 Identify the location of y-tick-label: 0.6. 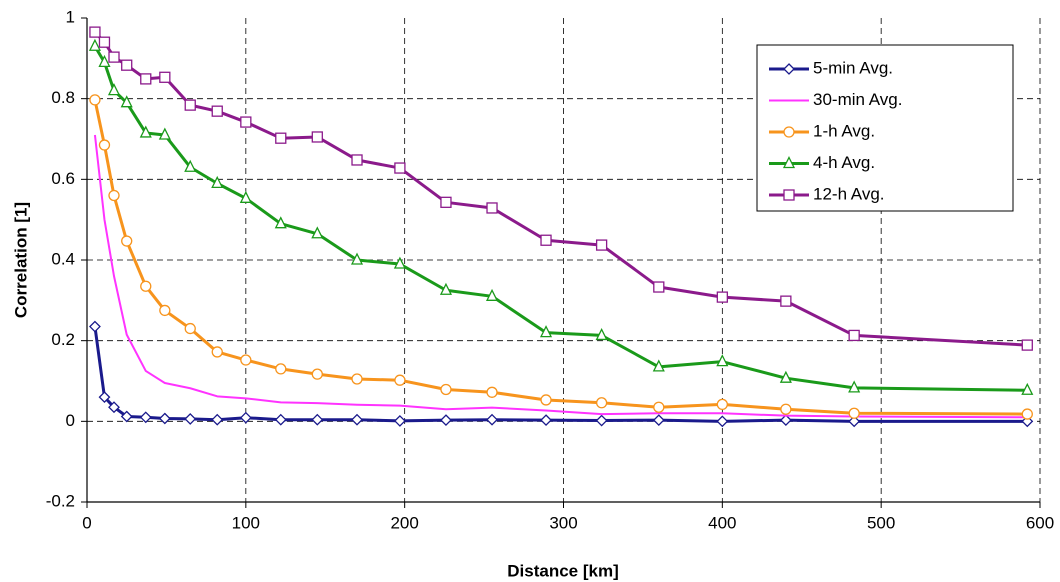
(63, 178).